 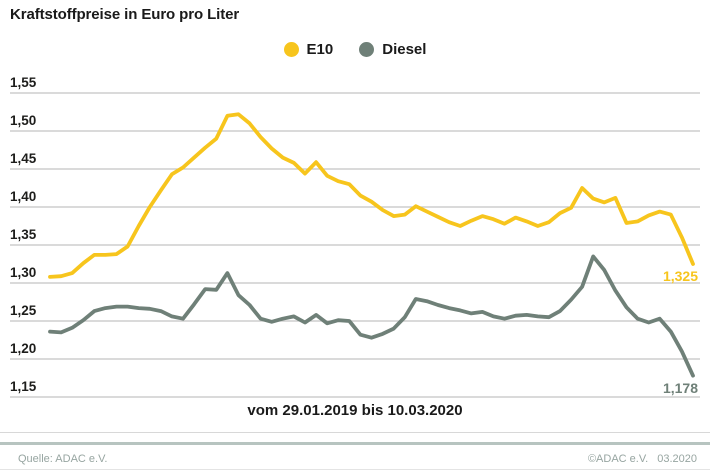 I want to click on y-tick-label: 1,35, so click(x=23, y=234).